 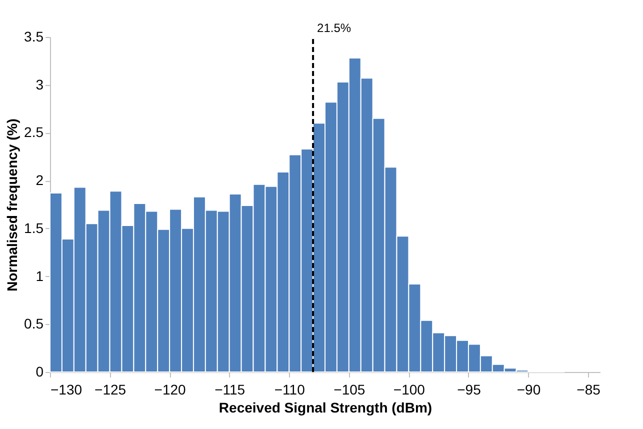 I want to click on x-axis-title: Received Signal Strength (dBm), so click(x=325, y=408).